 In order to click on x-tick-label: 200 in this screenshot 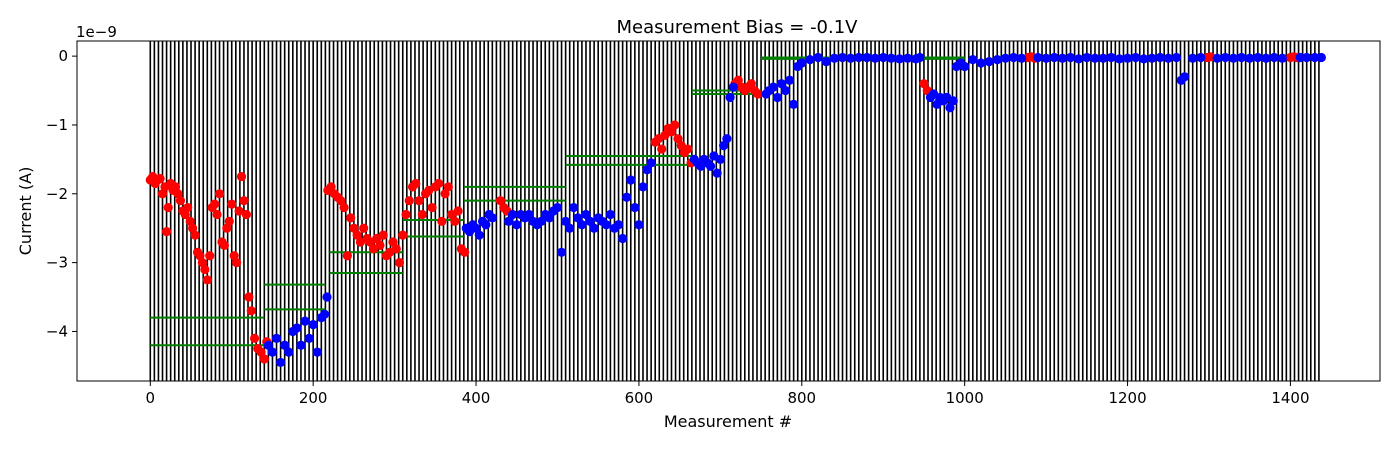, I will do `click(313, 398)`.